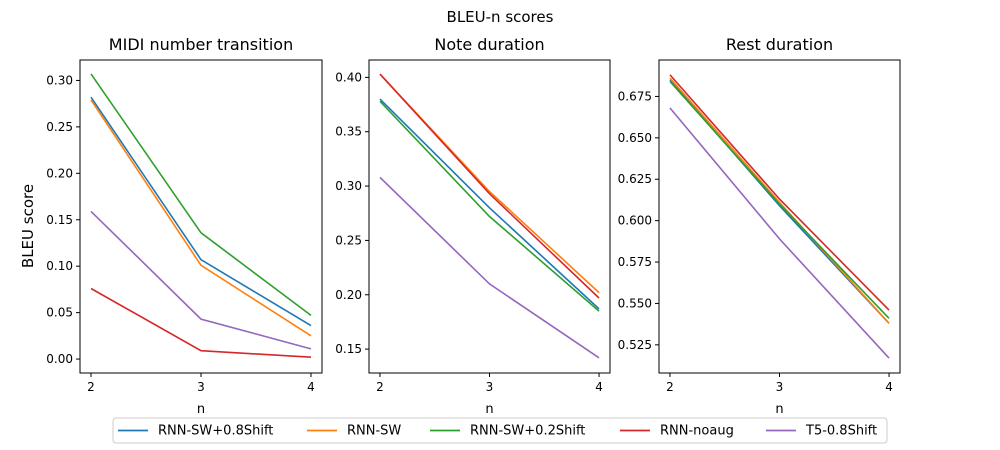 The height and width of the screenshot is (450, 1000). Describe the element at coordinates (348, 77) in the screenshot. I see `y-tick-label: 0.40` at that location.